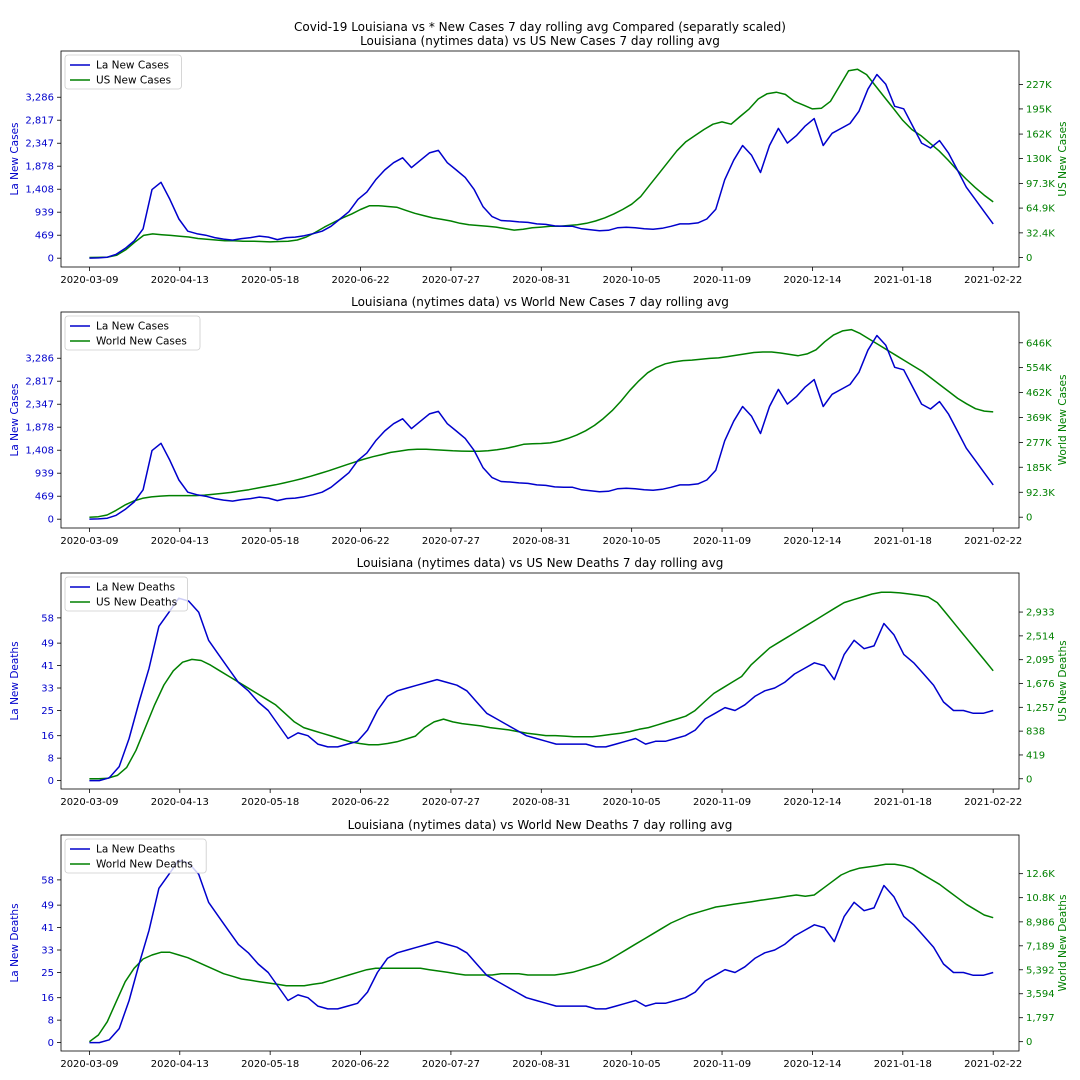 The image size is (1080, 1080). What do you see at coordinates (47, 618) in the screenshot?
I see `left-tick-label: 58` at bounding box center [47, 618].